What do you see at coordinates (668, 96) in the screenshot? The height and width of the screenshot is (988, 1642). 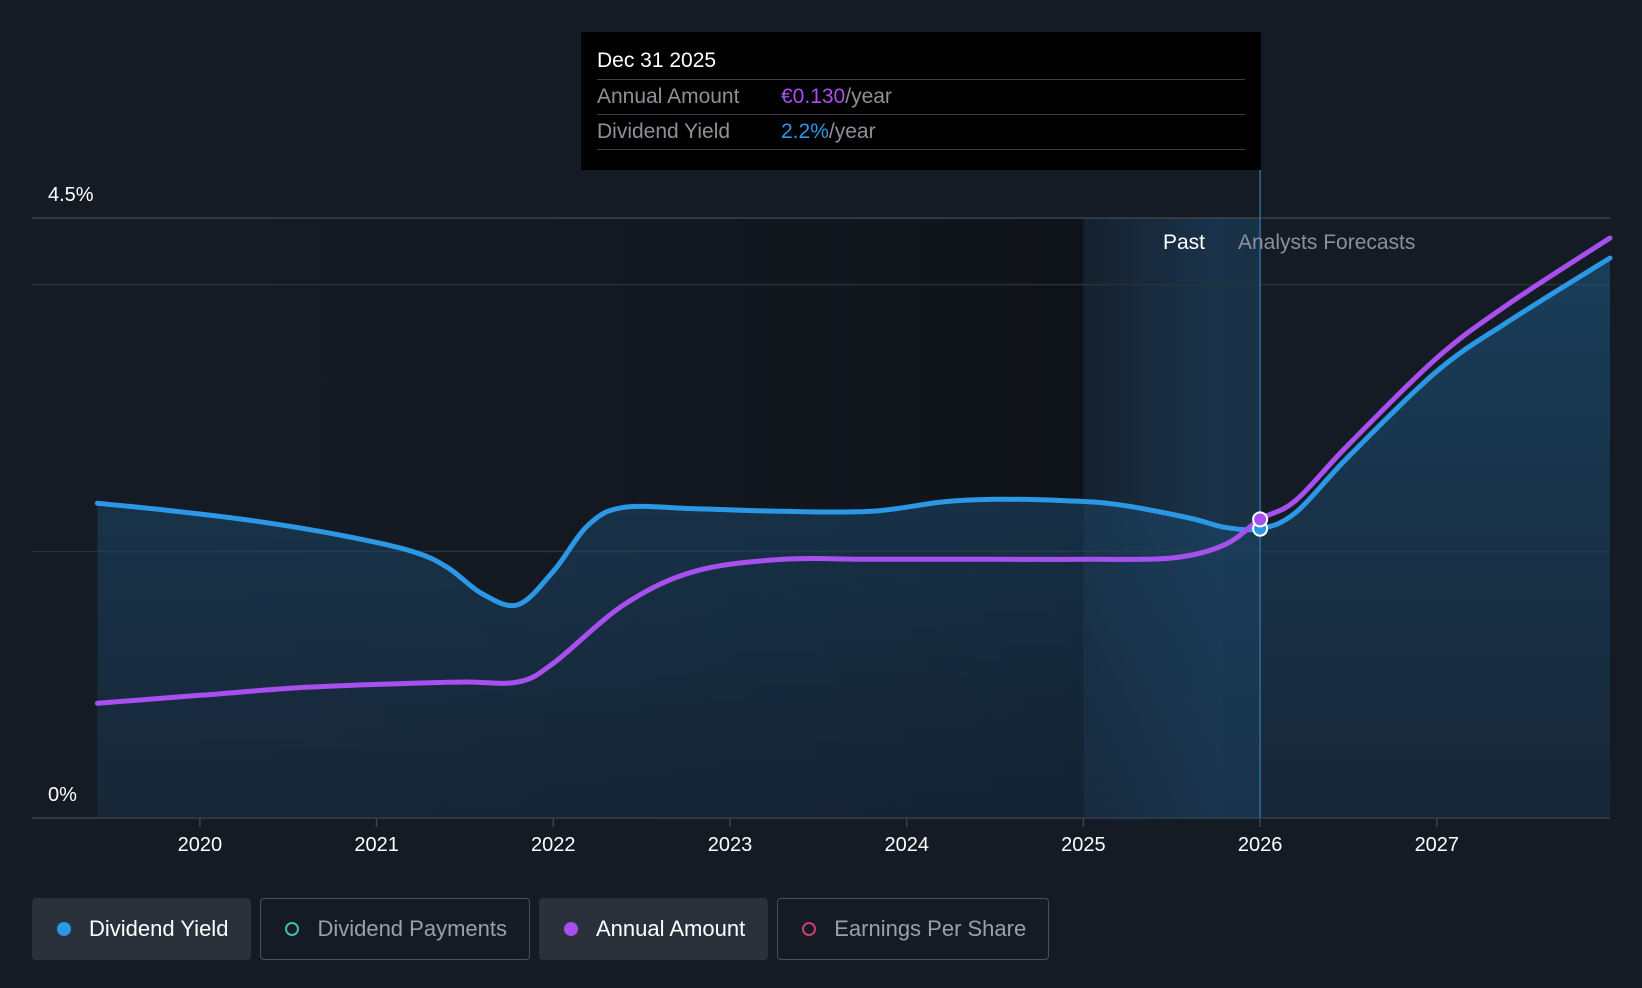 I see `tooltip-annual-amount-label: Annual Amount` at bounding box center [668, 96].